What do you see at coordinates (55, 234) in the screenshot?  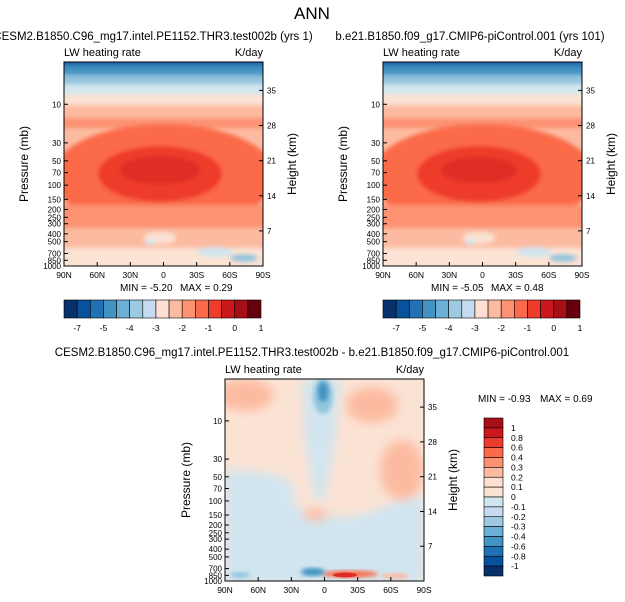 I see `y-tick-label: 400` at bounding box center [55, 234].